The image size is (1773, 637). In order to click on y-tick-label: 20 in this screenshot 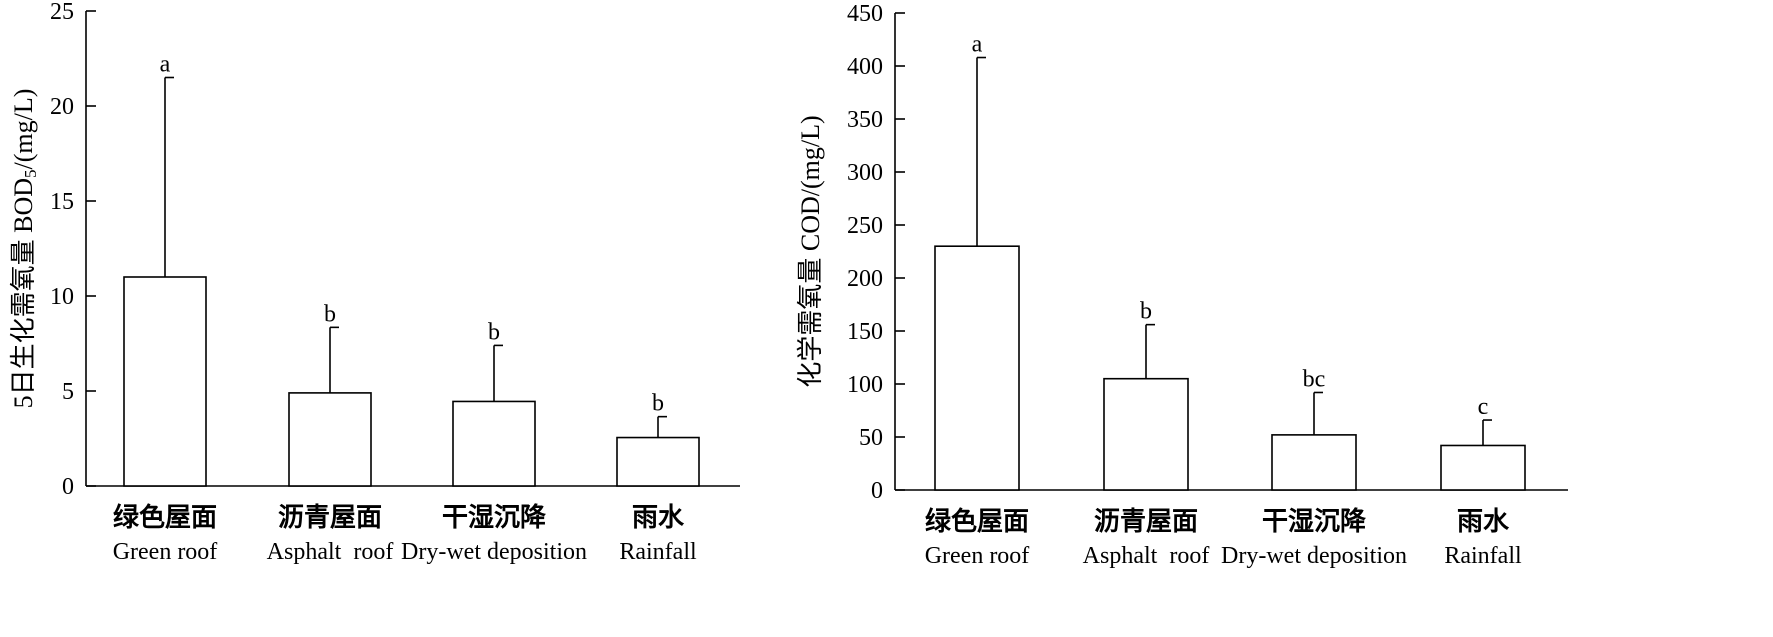, I will do `click(62, 107)`.